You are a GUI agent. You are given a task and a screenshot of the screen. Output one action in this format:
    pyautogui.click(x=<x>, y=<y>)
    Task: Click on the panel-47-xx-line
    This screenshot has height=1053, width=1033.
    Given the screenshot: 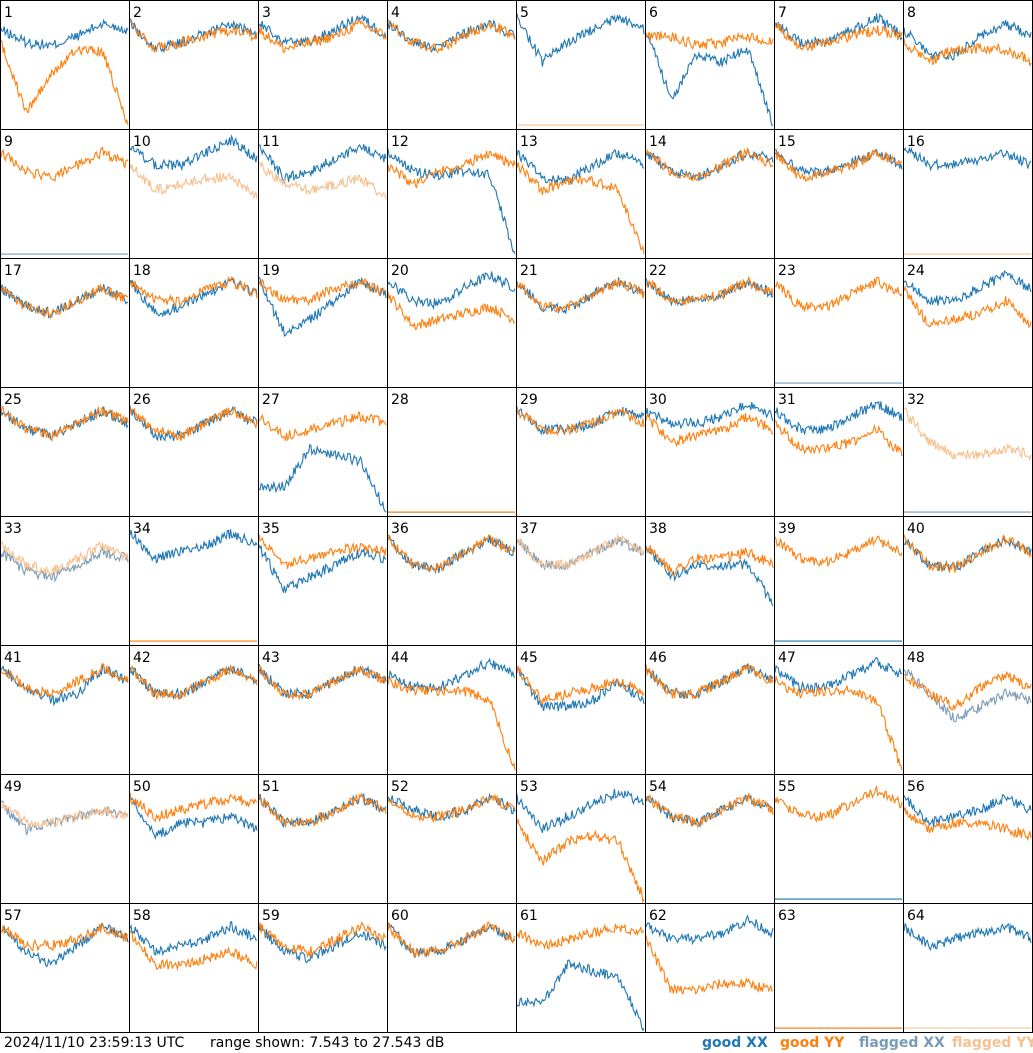 What is the action you would take?
    pyautogui.click(x=838, y=675)
    